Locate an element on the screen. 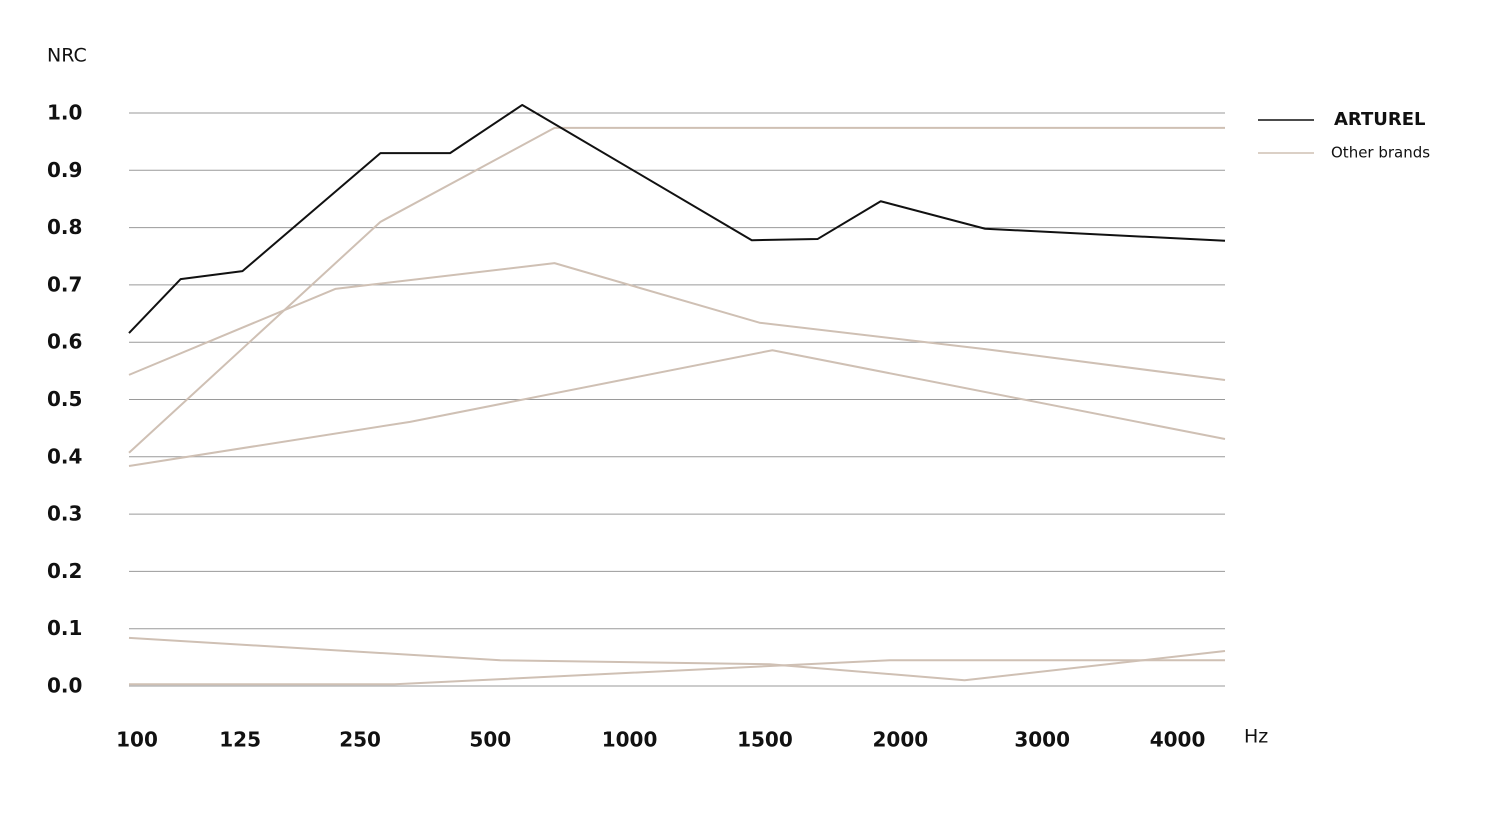  y-tick-label: 0.2 is located at coordinates (64, 571).